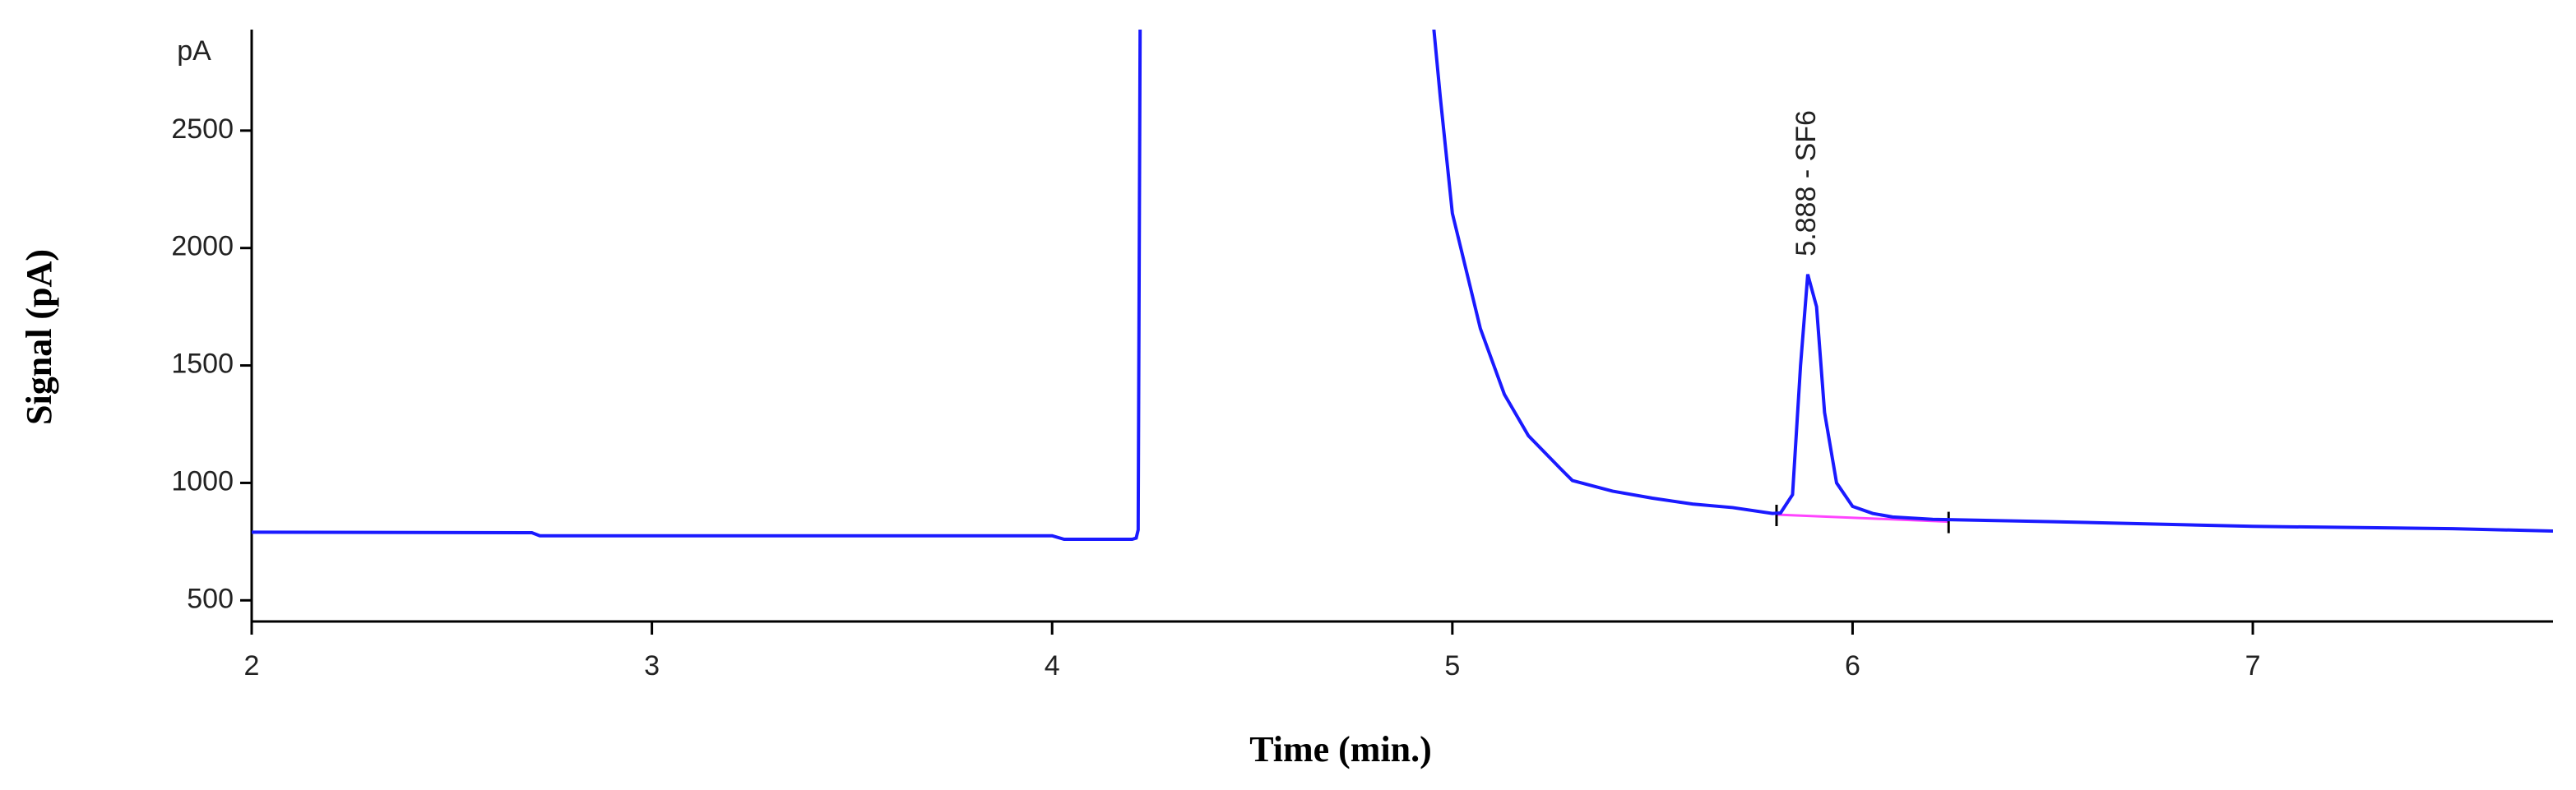  Describe the element at coordinates (1853, 665) in the screenshot. I see `x-tick-label: 6` at that location.